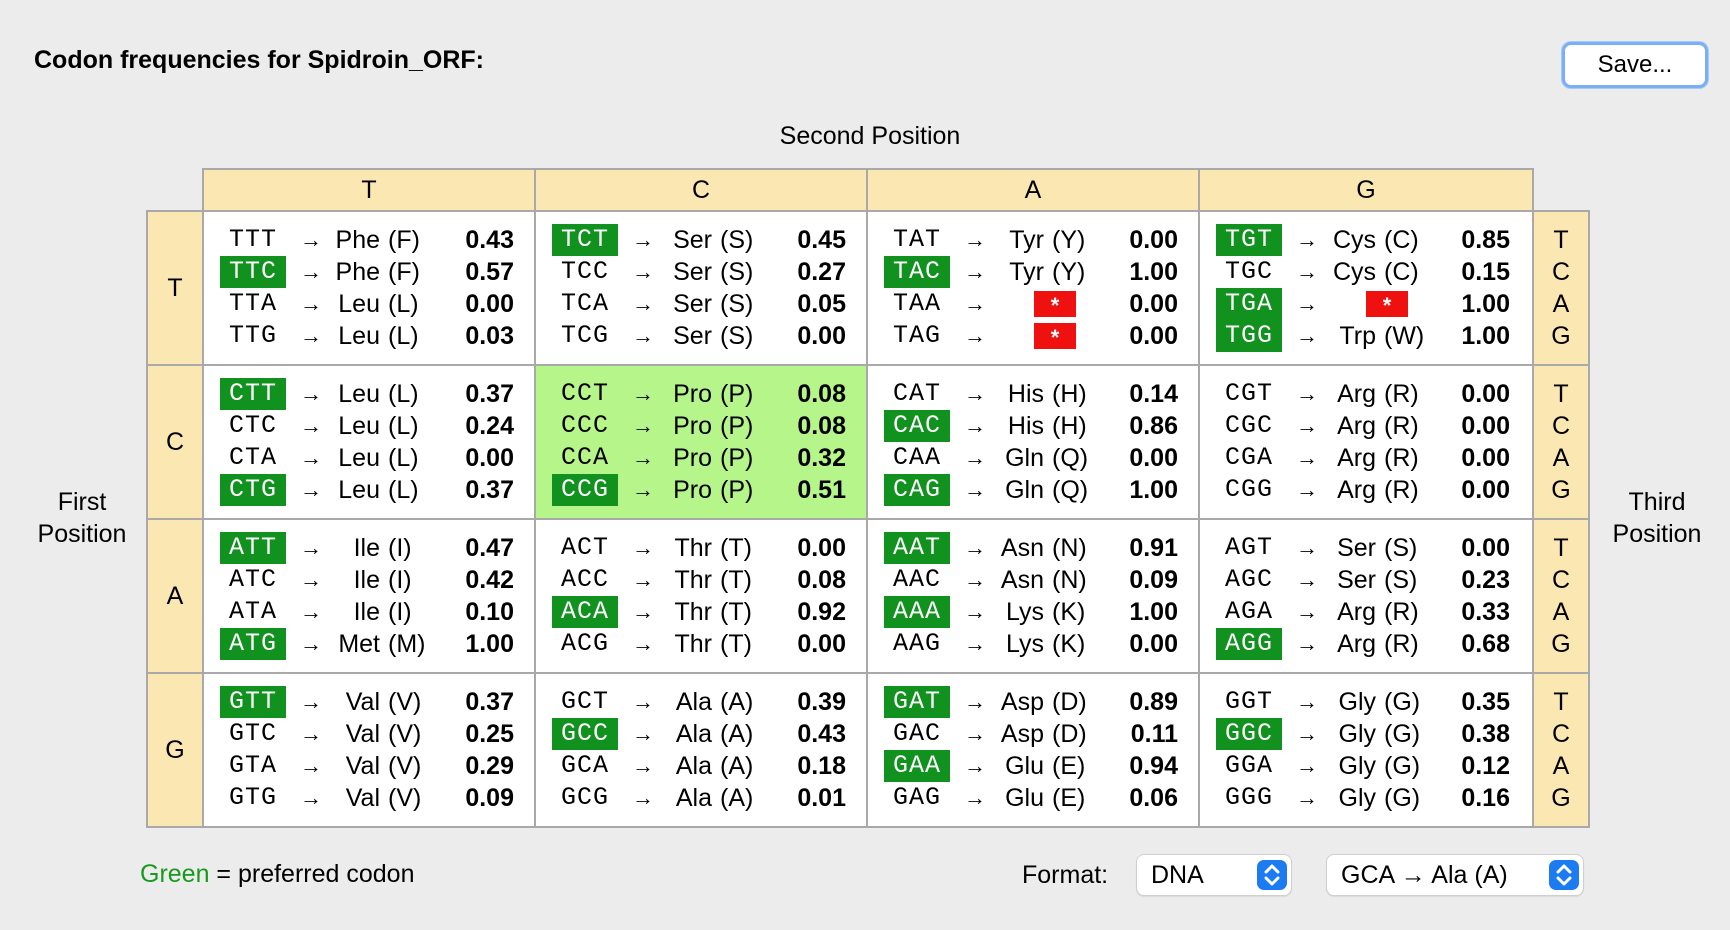 This screenshot has height=930, width=1730. I want to click on amino-acid-code: (A), so click(737, 798).